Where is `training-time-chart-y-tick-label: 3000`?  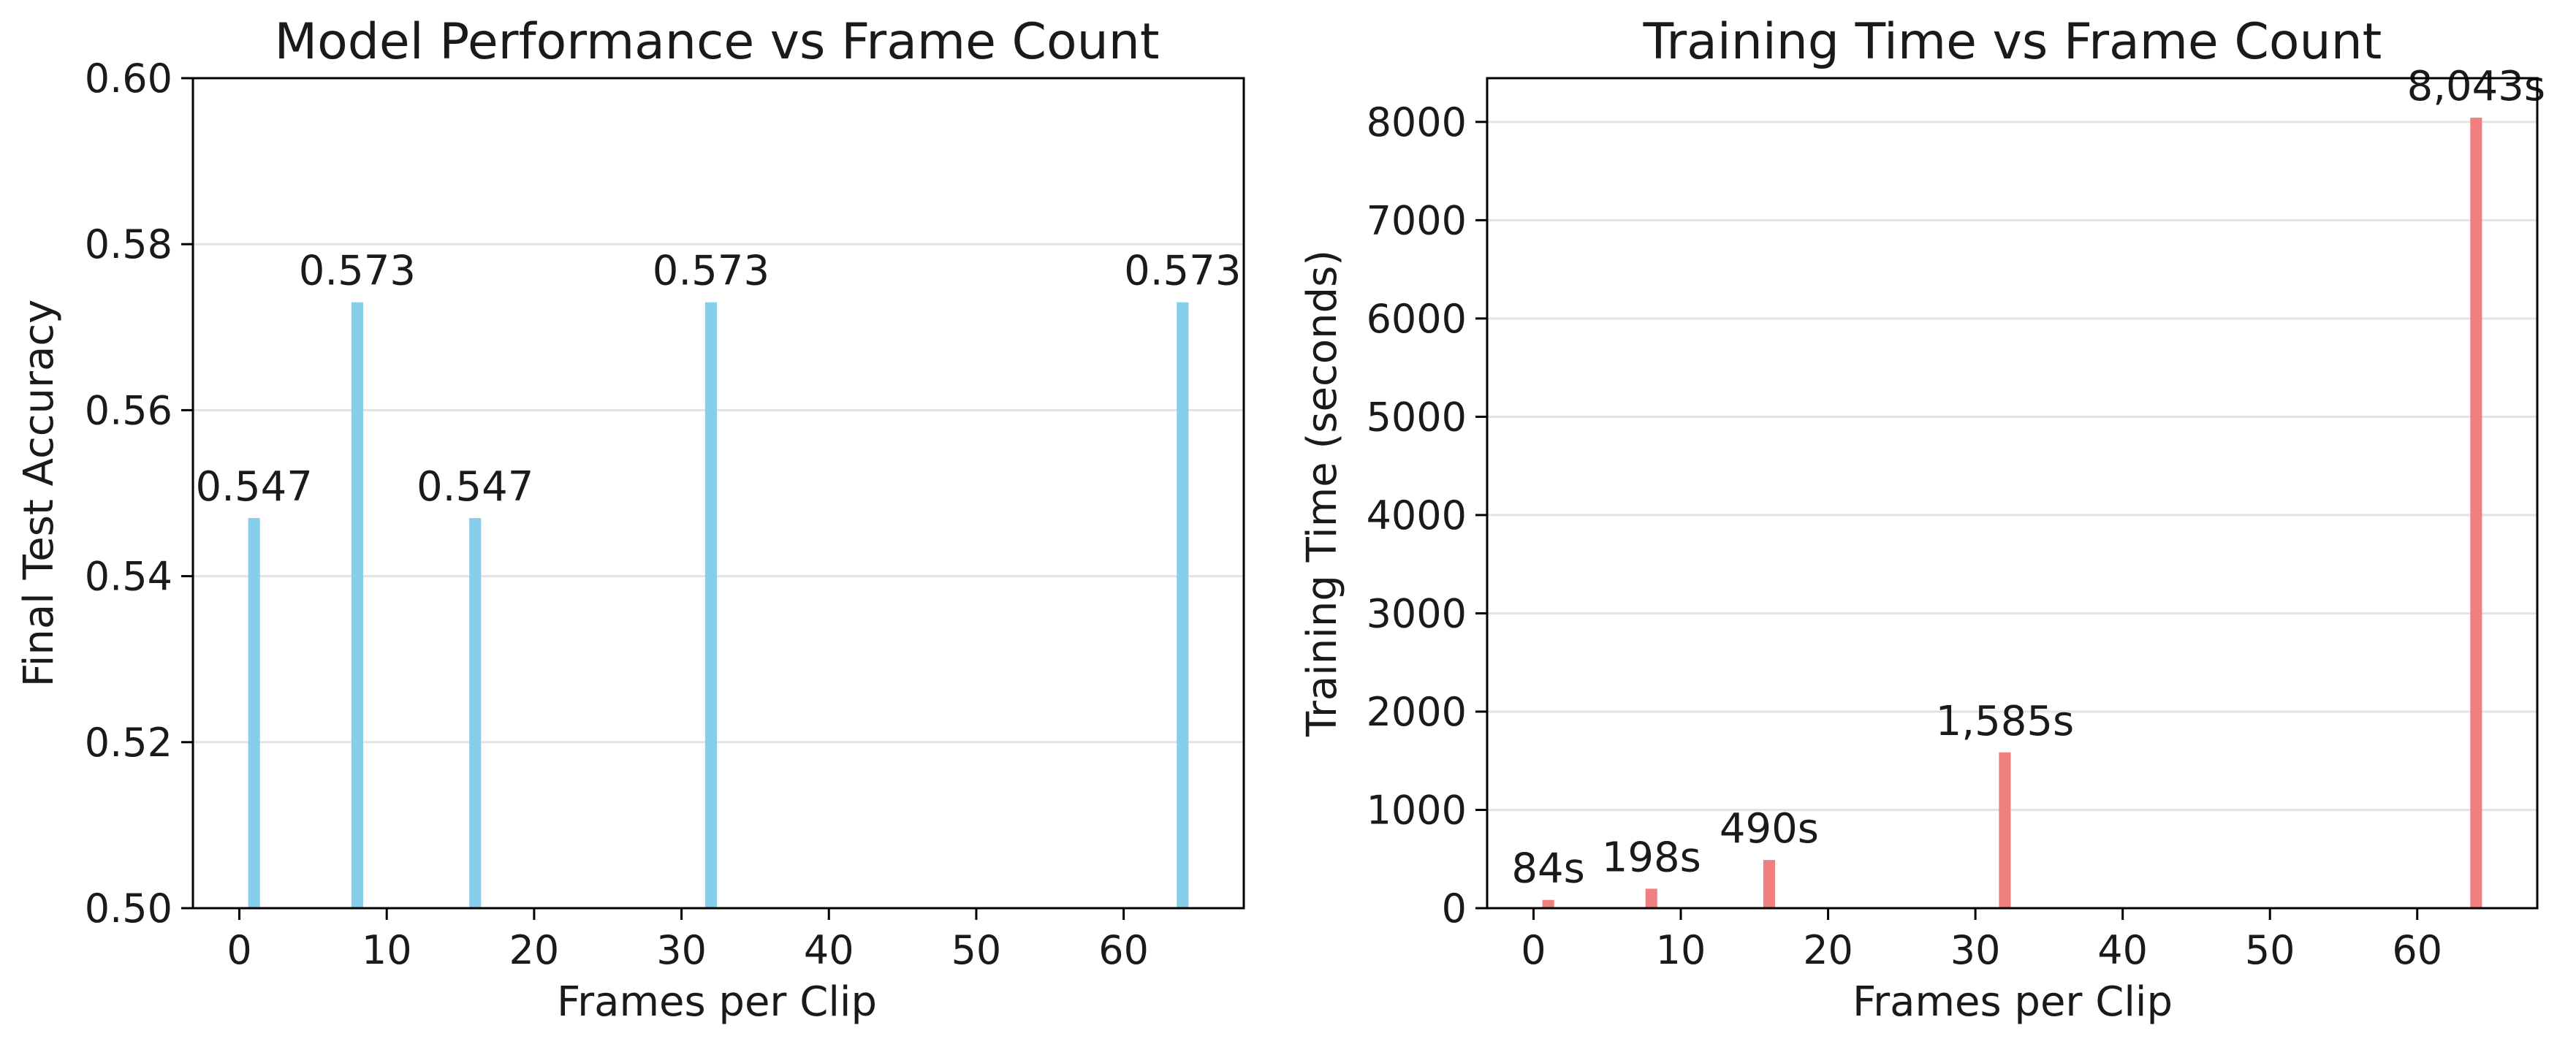 training-time-chart-y-tick-label: 3000 is located at coordinates (1417, 613).